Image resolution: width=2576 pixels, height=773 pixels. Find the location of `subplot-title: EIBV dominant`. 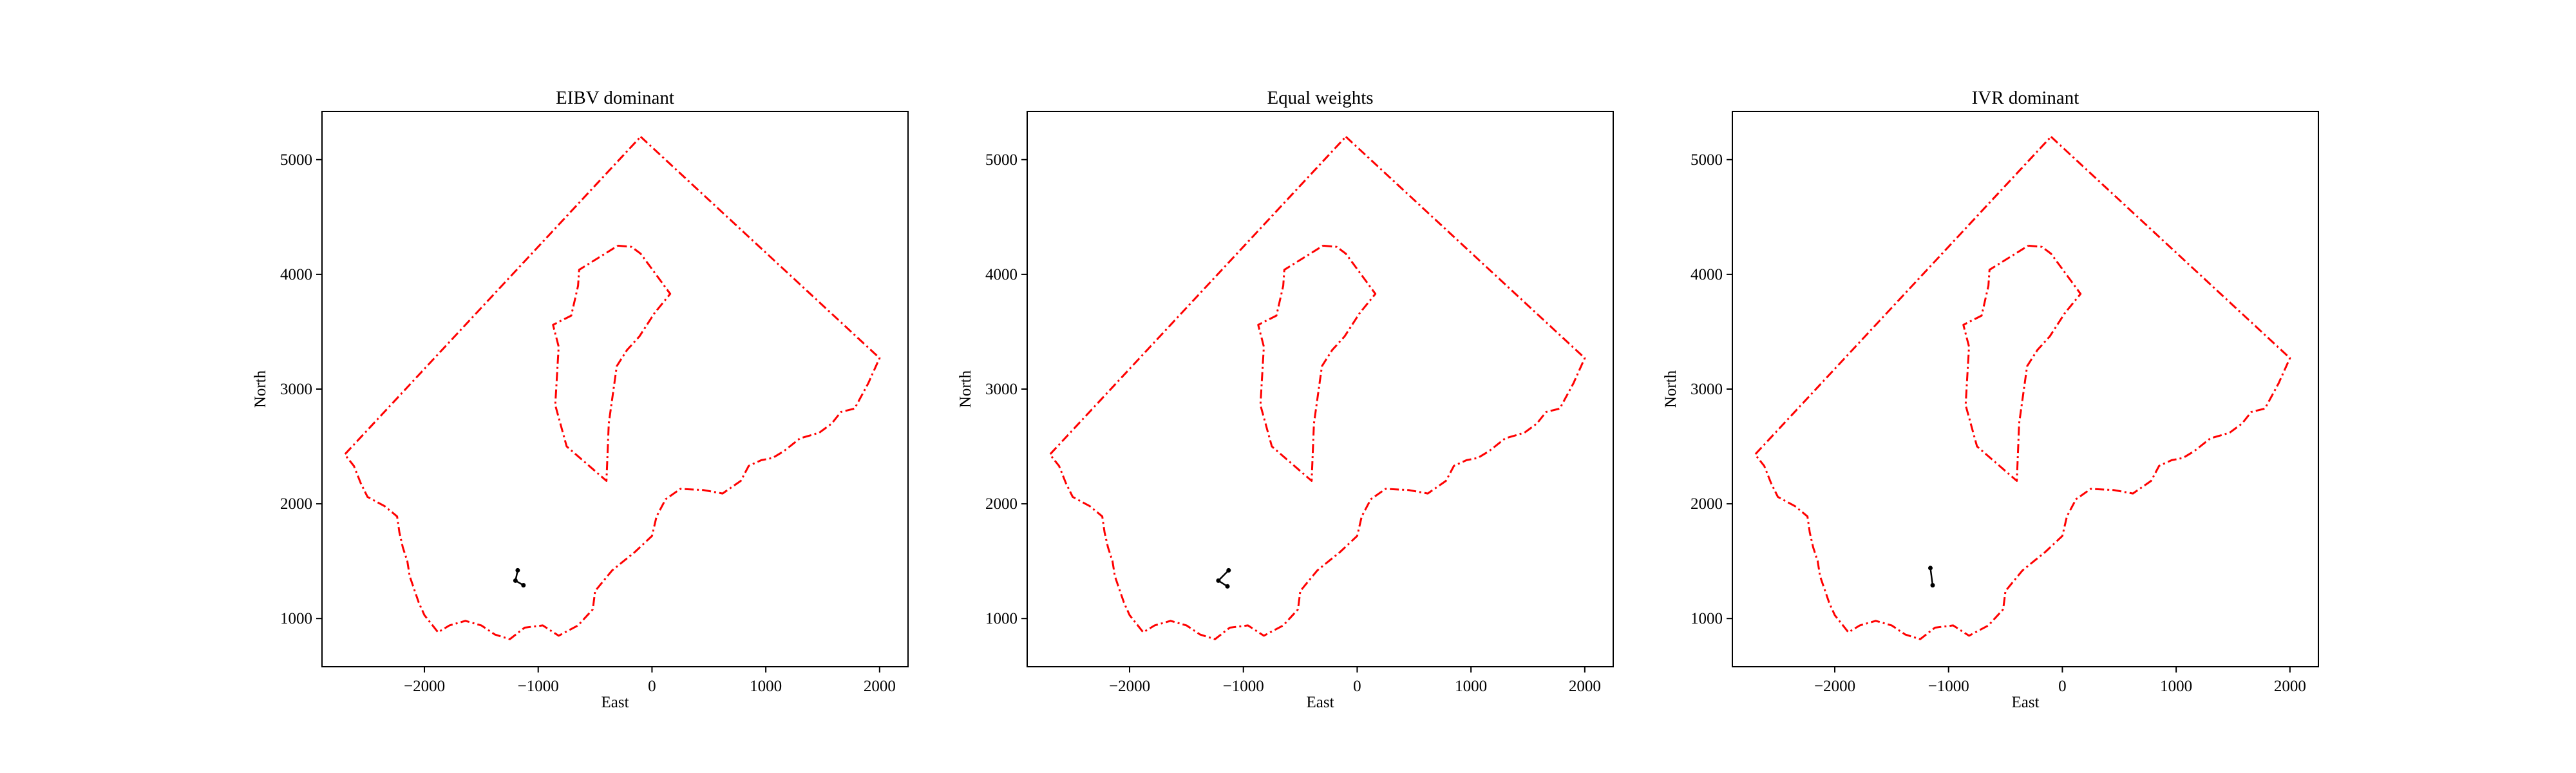

subplot-title: EIBV dominant is located at coordinates (615, 98).